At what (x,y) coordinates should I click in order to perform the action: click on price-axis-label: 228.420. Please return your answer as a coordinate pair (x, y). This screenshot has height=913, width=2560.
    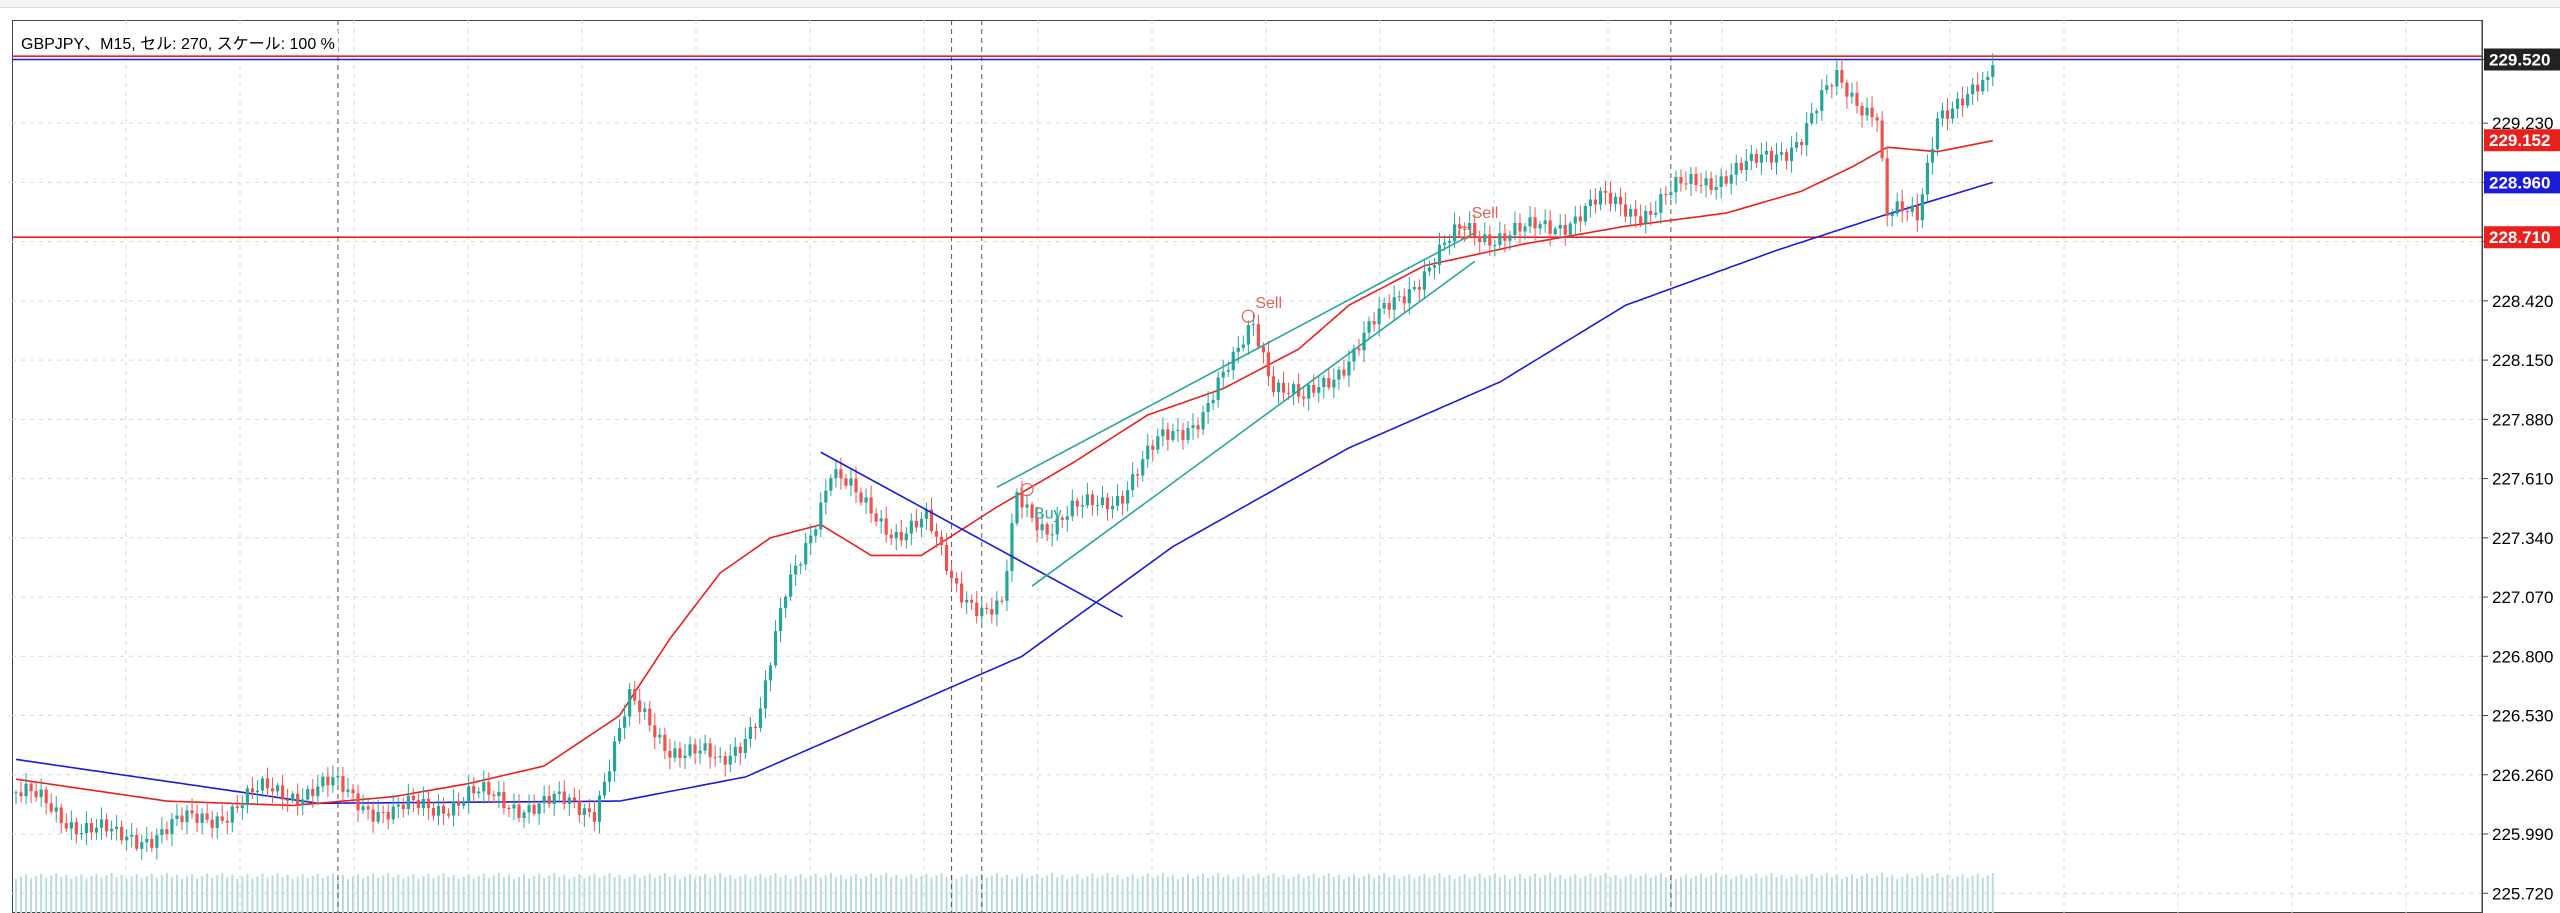
    Looking at the image, I should click on (2522, 301).